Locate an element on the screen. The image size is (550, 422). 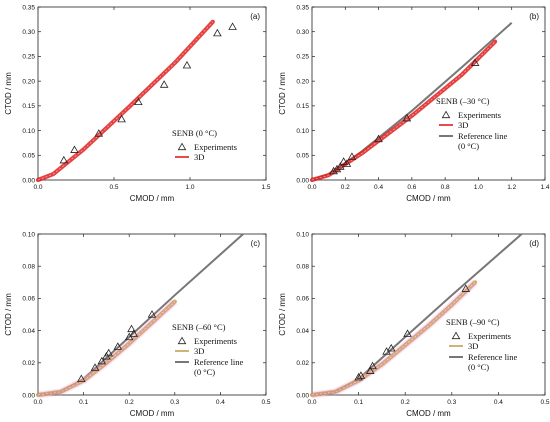
y-tick-label: 0.05 is located at coordinates (28, 156).